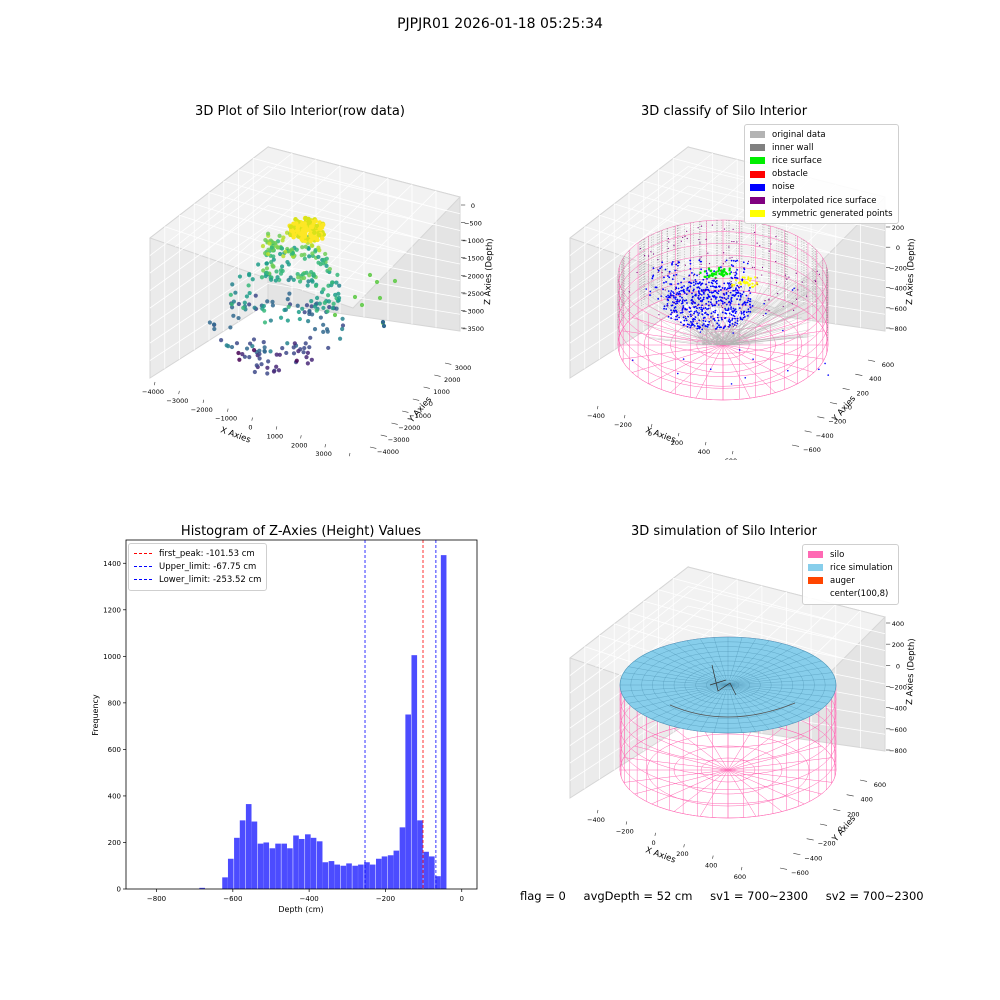 Image resolution: width=1000 pixels, height=1000 pixels. I want to click on p3-xlabel: Depth (cm), so click(300, 909).